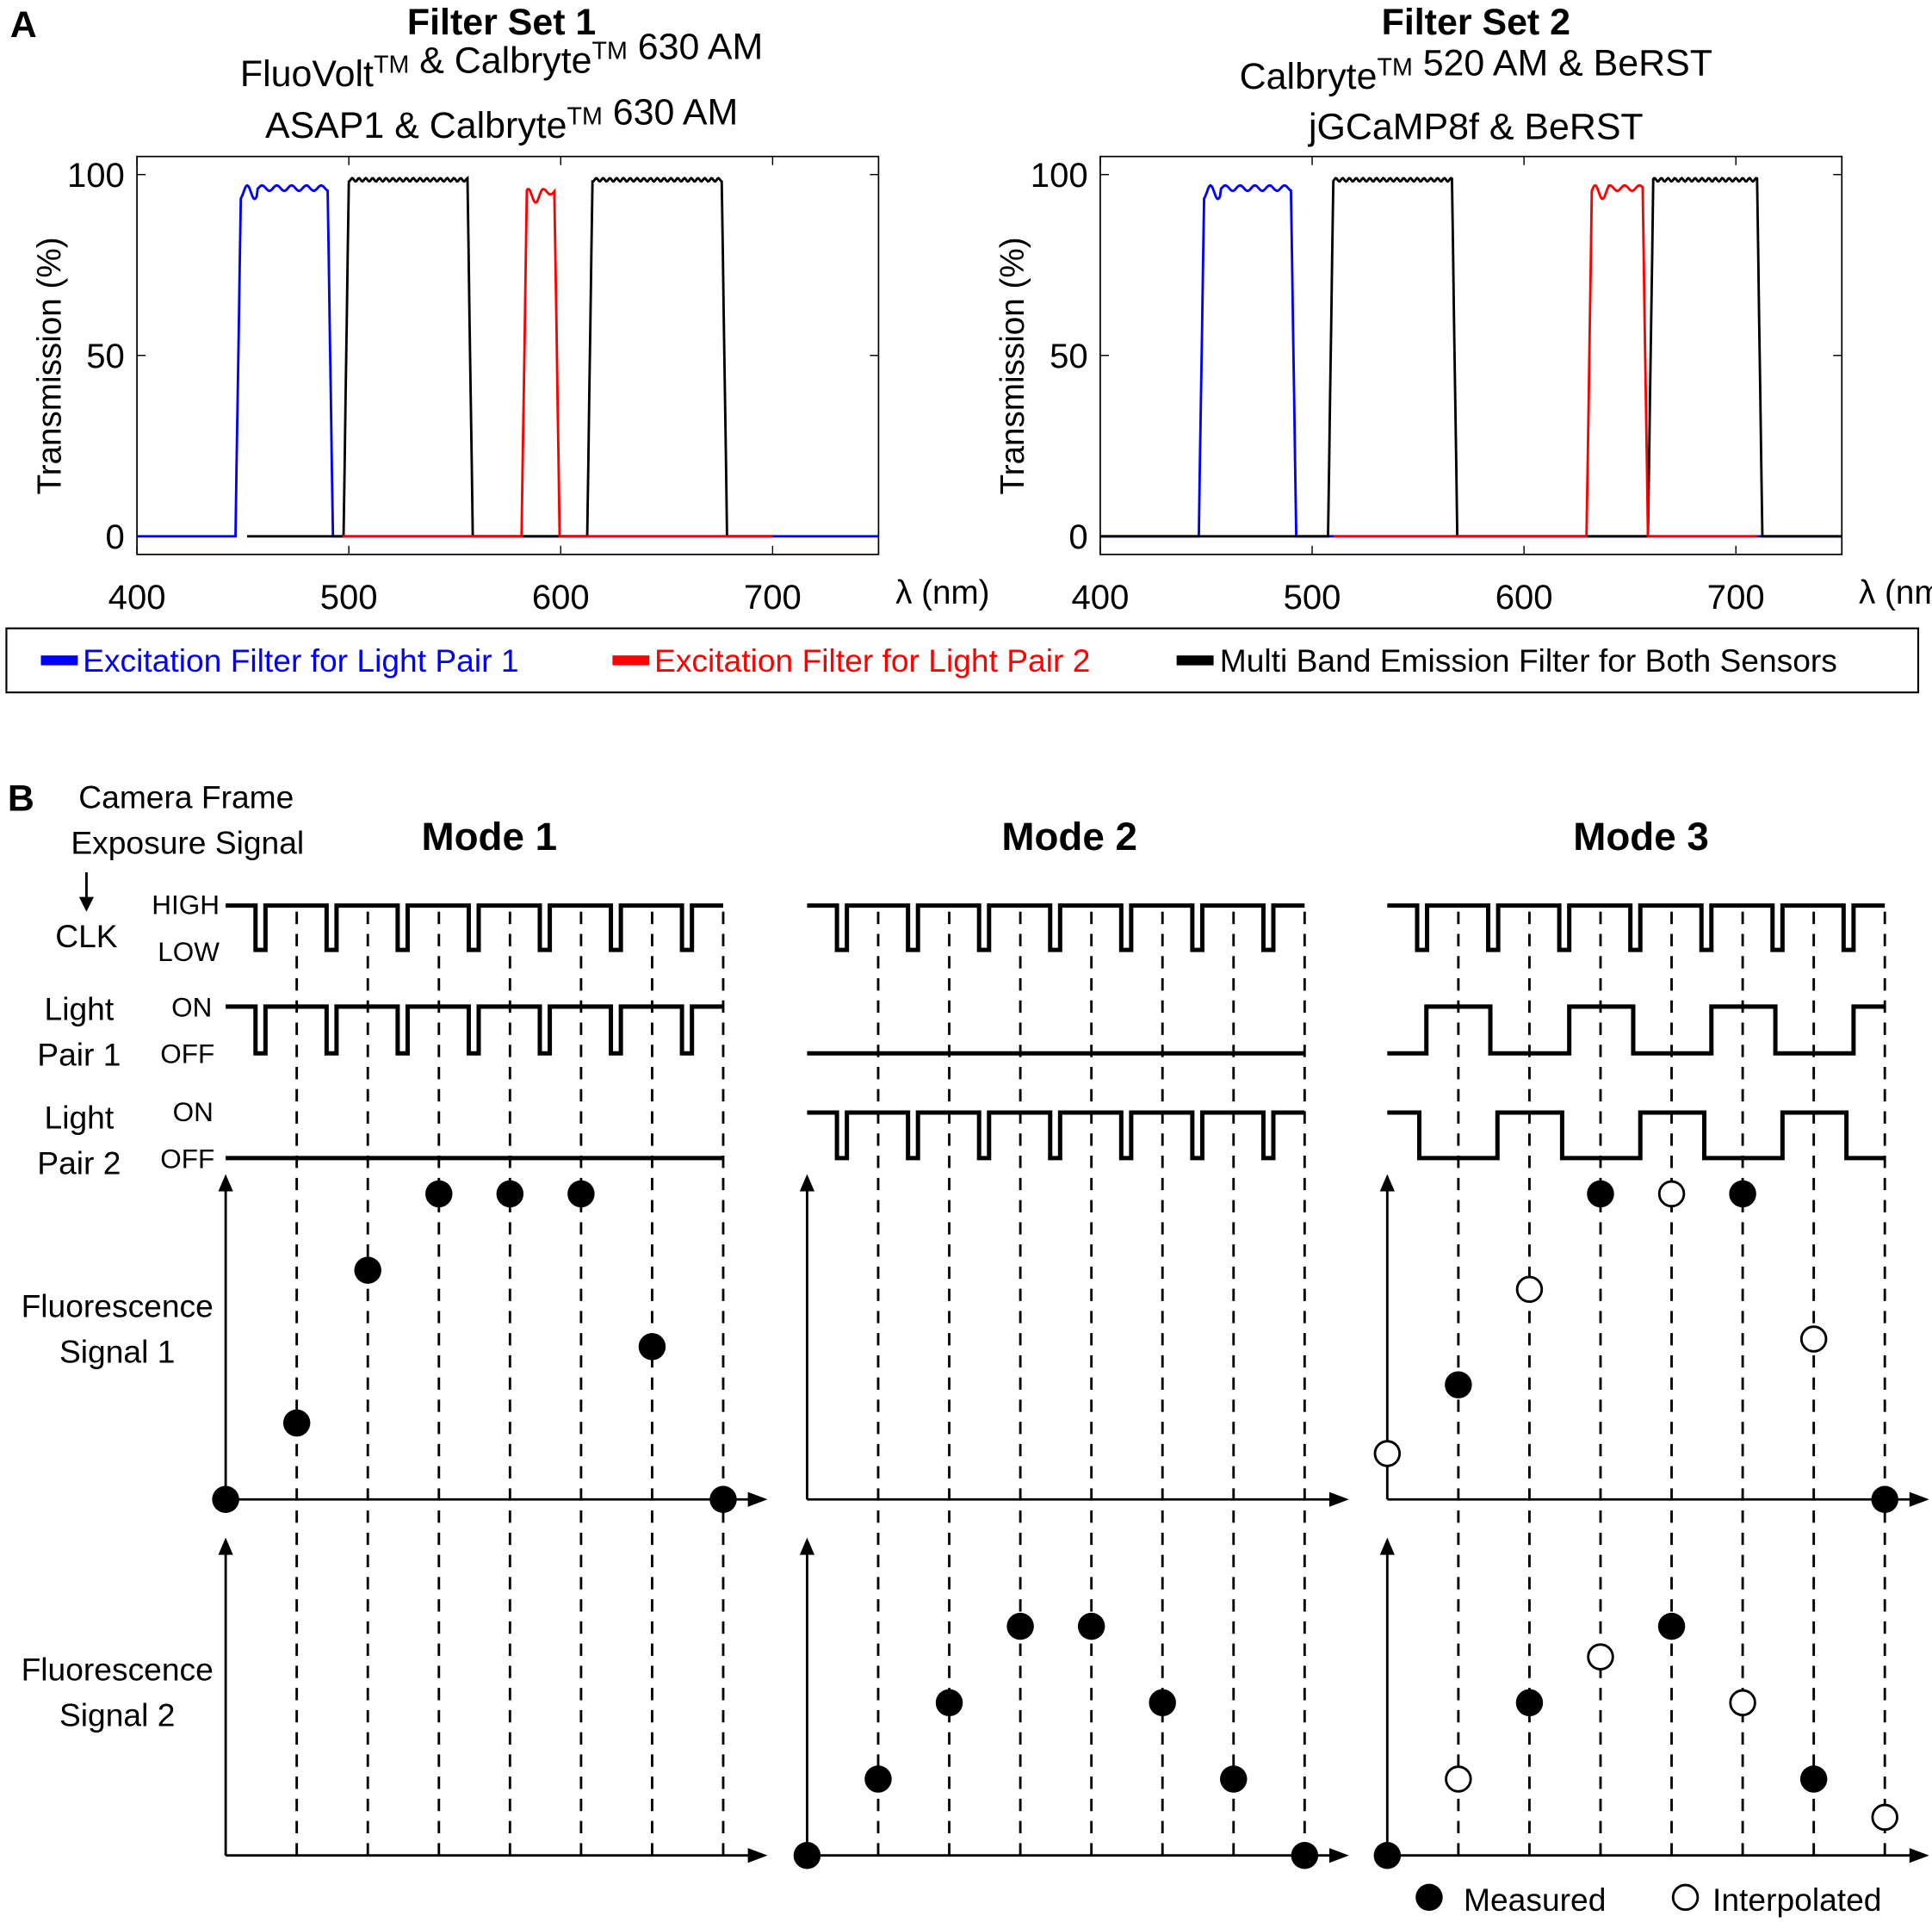  I want to click on interpolated-marker-icon, so click(1685, 1897).